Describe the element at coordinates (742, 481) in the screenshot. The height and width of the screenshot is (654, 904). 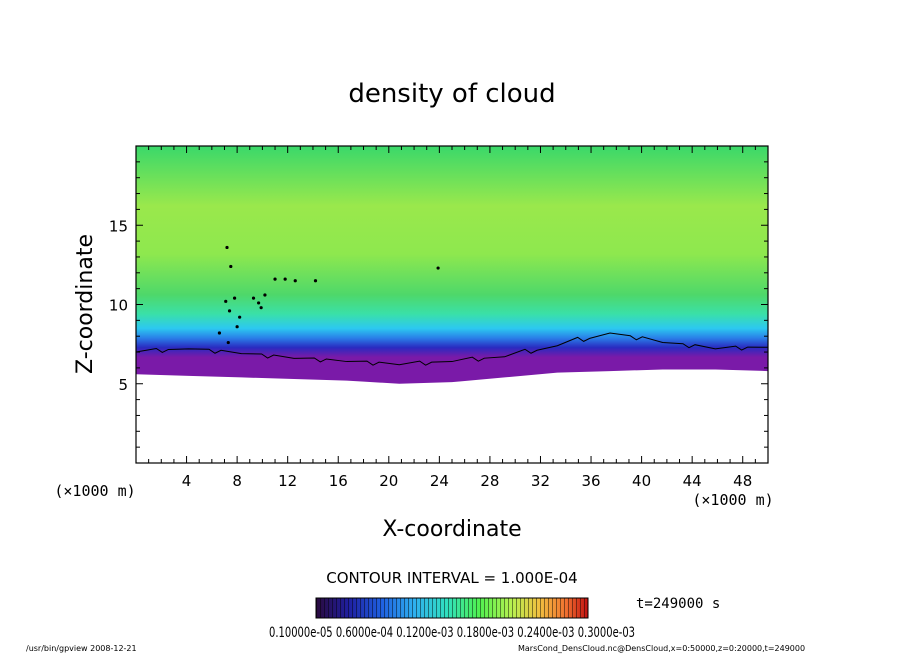
I see `x-tick-label: 48` at that location.